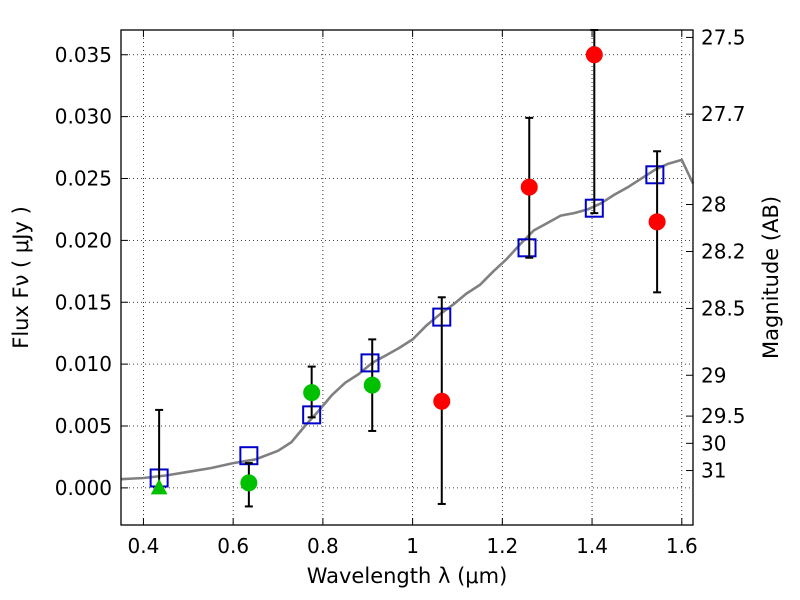  I want to click on x-tick-label: 0.4, so click(144, 546).